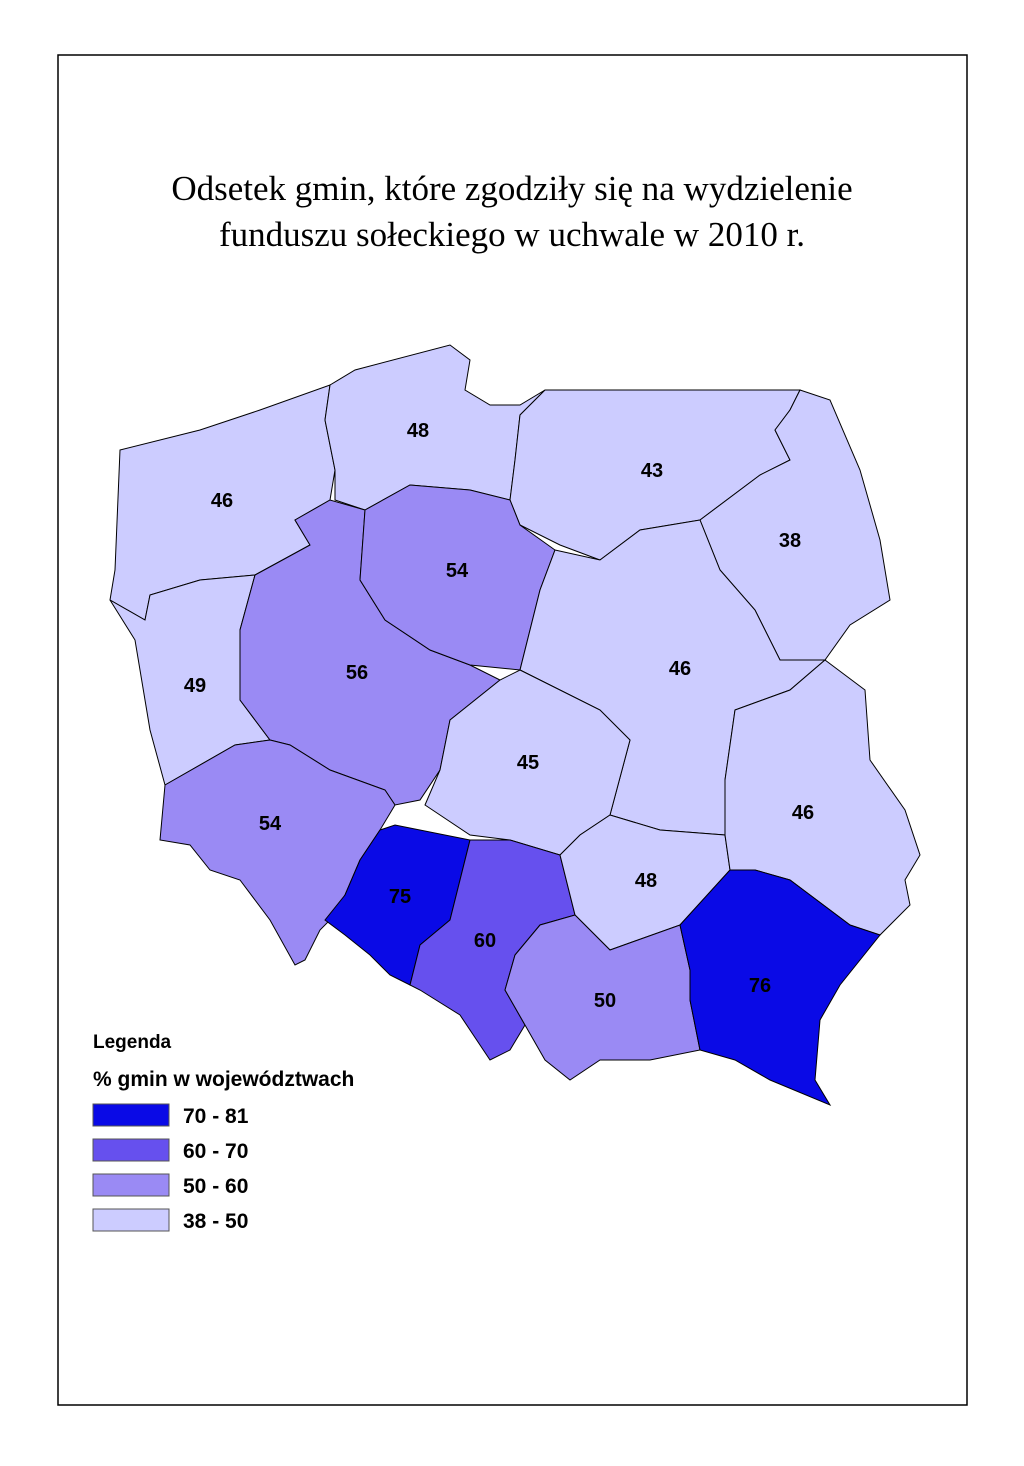  I want to click on region-value: 75, so click(400, 897).